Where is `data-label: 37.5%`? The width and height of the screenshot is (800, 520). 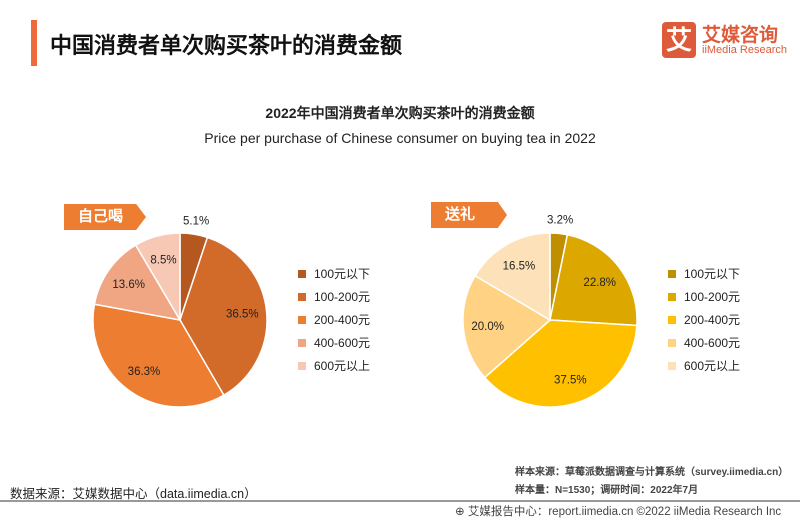
data-label: 37.5% is located at coordinates (570, 380).